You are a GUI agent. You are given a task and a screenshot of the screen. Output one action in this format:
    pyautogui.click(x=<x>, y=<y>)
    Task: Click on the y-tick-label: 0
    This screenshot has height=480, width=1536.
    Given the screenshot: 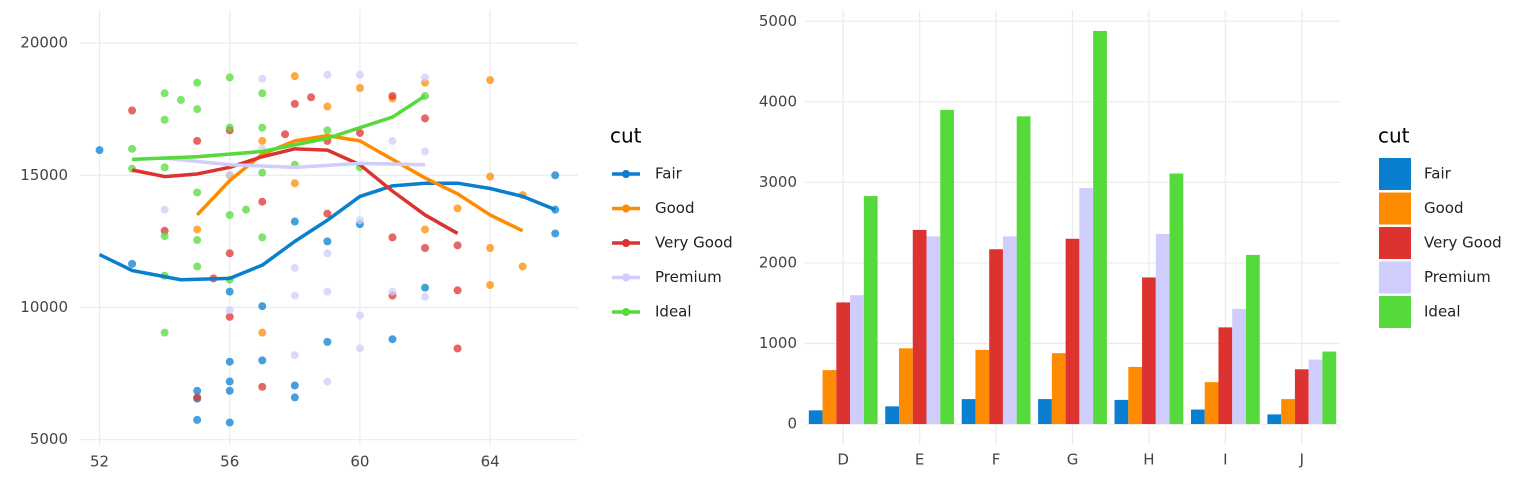 What is the action you would take?
    pyautogui.click(x=792, y=424)
    